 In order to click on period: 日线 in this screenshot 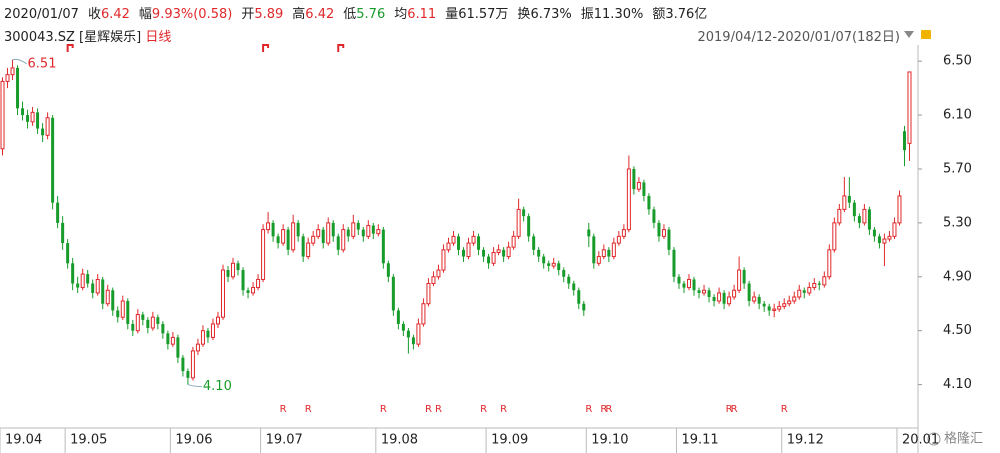, I will do `click(158, 37)`.